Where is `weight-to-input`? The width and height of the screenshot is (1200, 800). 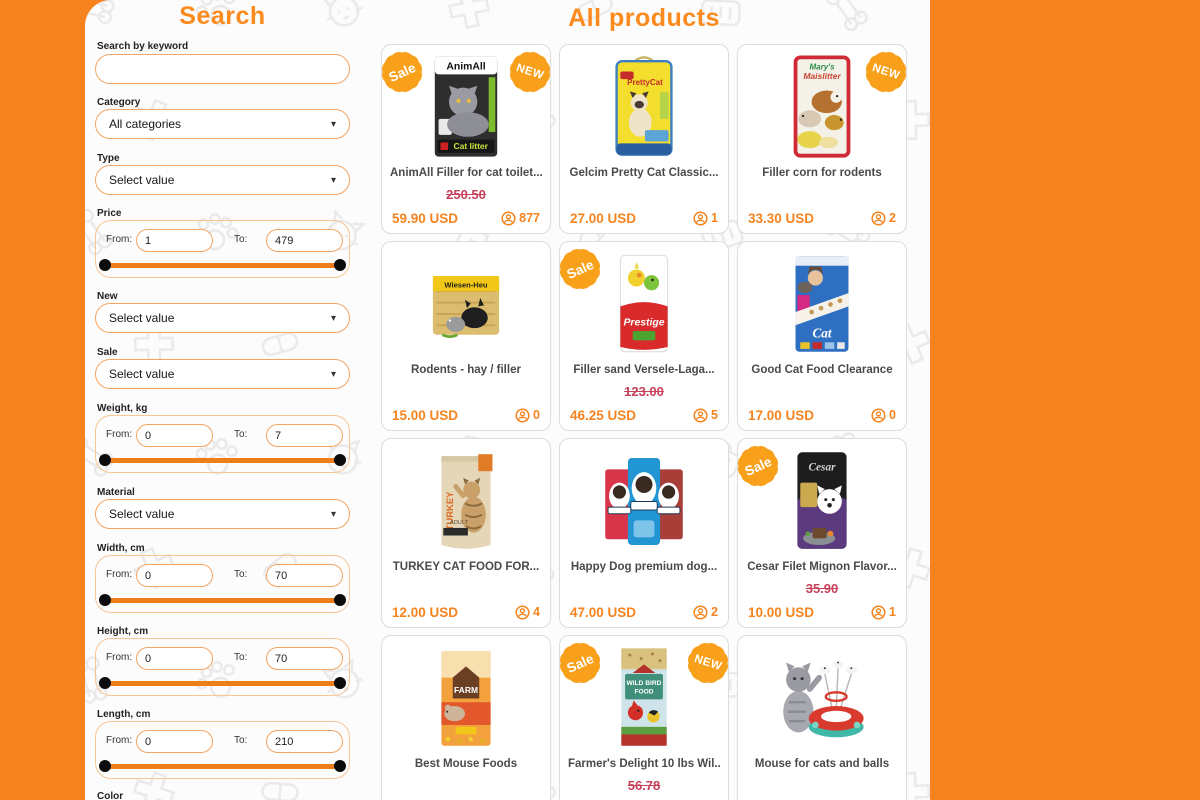 weight-to-input is located at coordinates (304, 435).